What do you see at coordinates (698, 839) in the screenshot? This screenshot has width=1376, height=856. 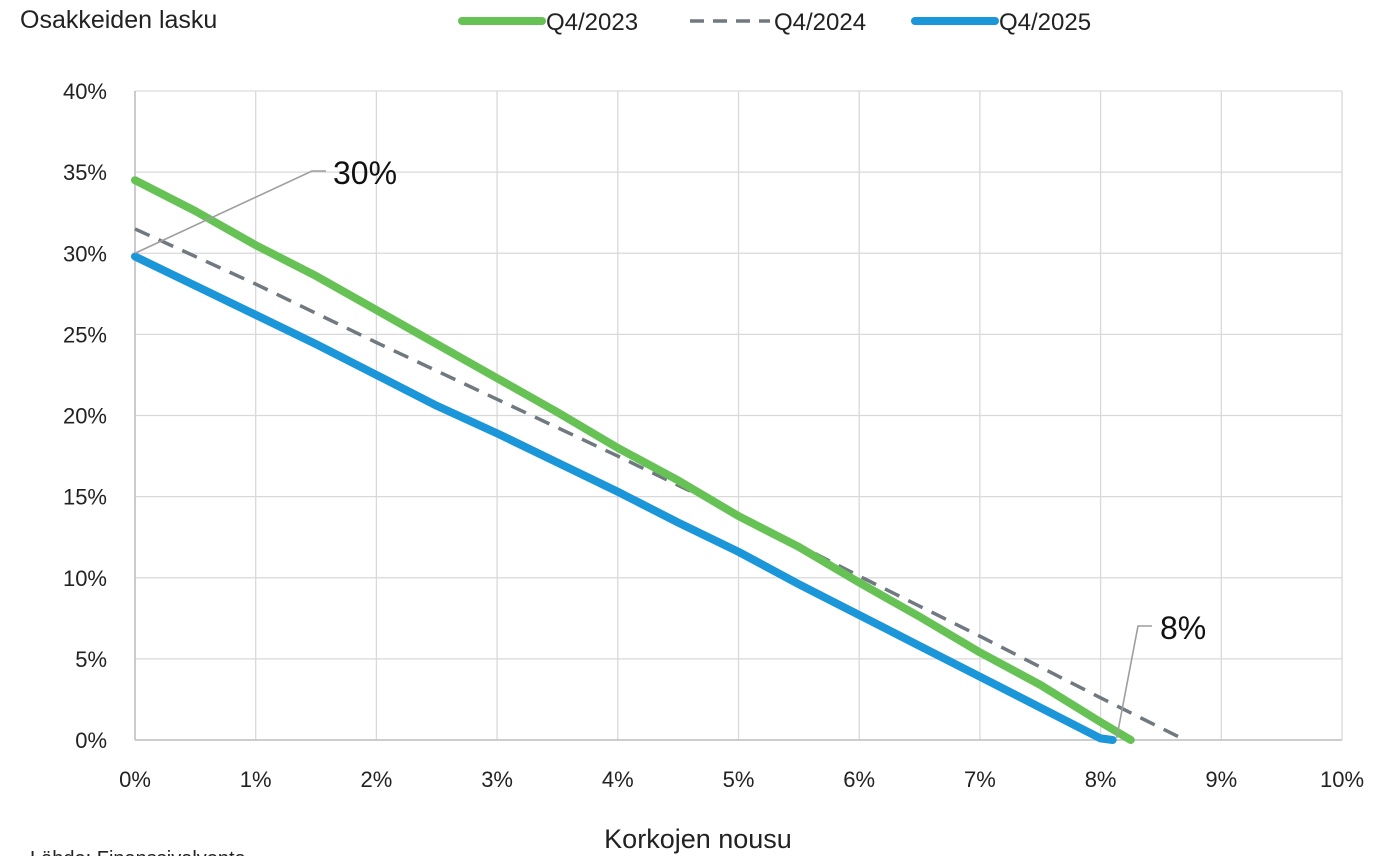 I see `x-axis-title: Korkojen nousu` at bounding box center [698, 839].